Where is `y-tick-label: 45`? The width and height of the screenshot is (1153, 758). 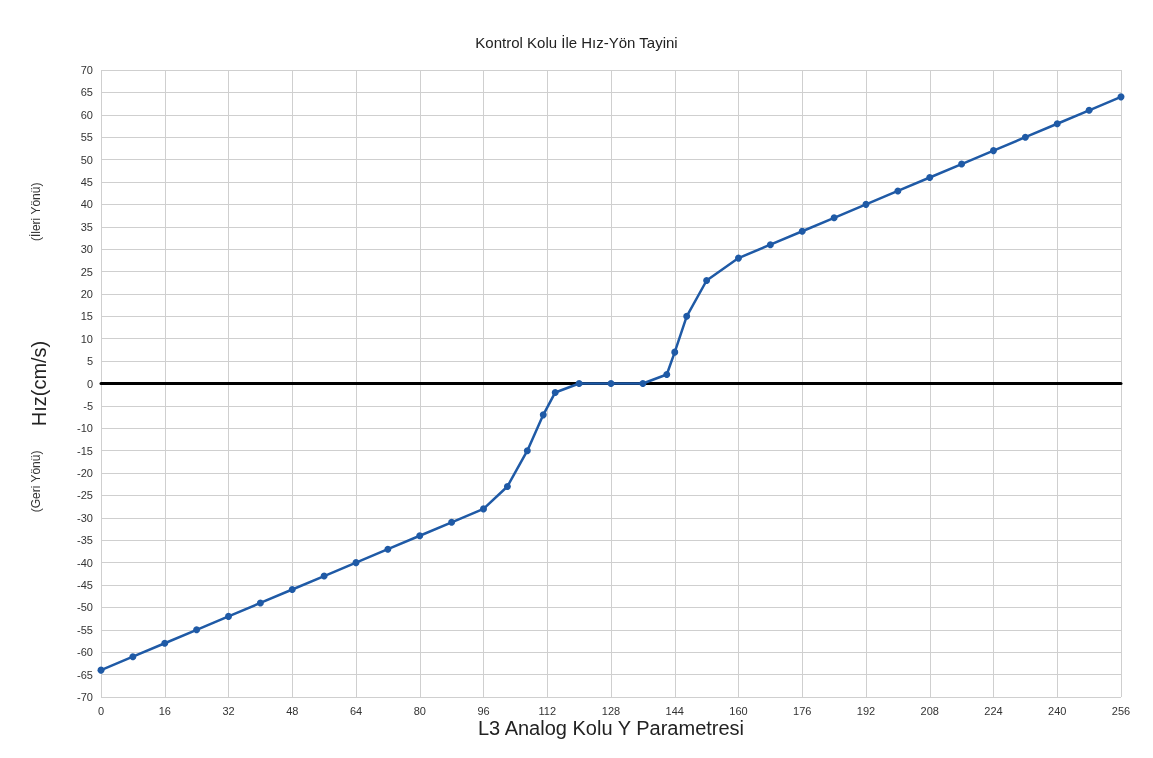
y-tick-label: 45 is located at coordinates (86, 181).